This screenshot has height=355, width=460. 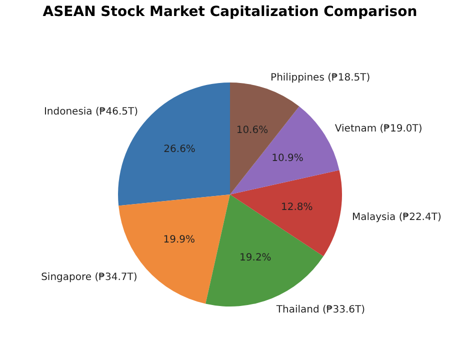 I want to click on data-label: 19.2%, so click(x=256, y=258).